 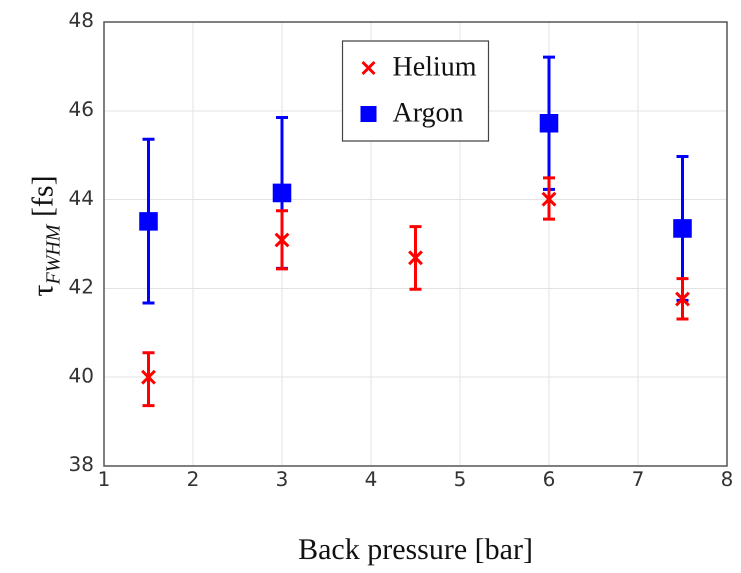 What do you see at coordinates (428, 112) in the screenshot?
I see `legend-label: Argon` at bounding box center [428, 112].